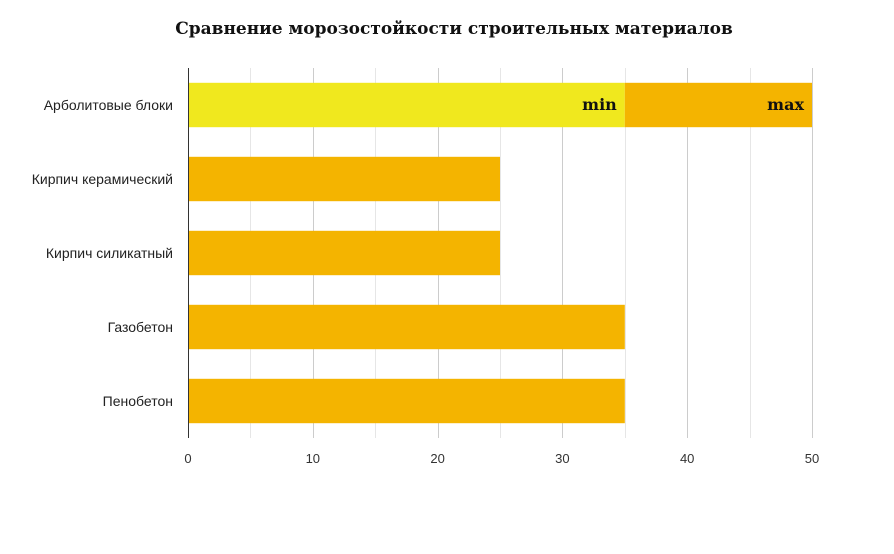  Describe the element at coordinates (562, 458) in the screenshot. I see `x-tick-label: 30` at that location.